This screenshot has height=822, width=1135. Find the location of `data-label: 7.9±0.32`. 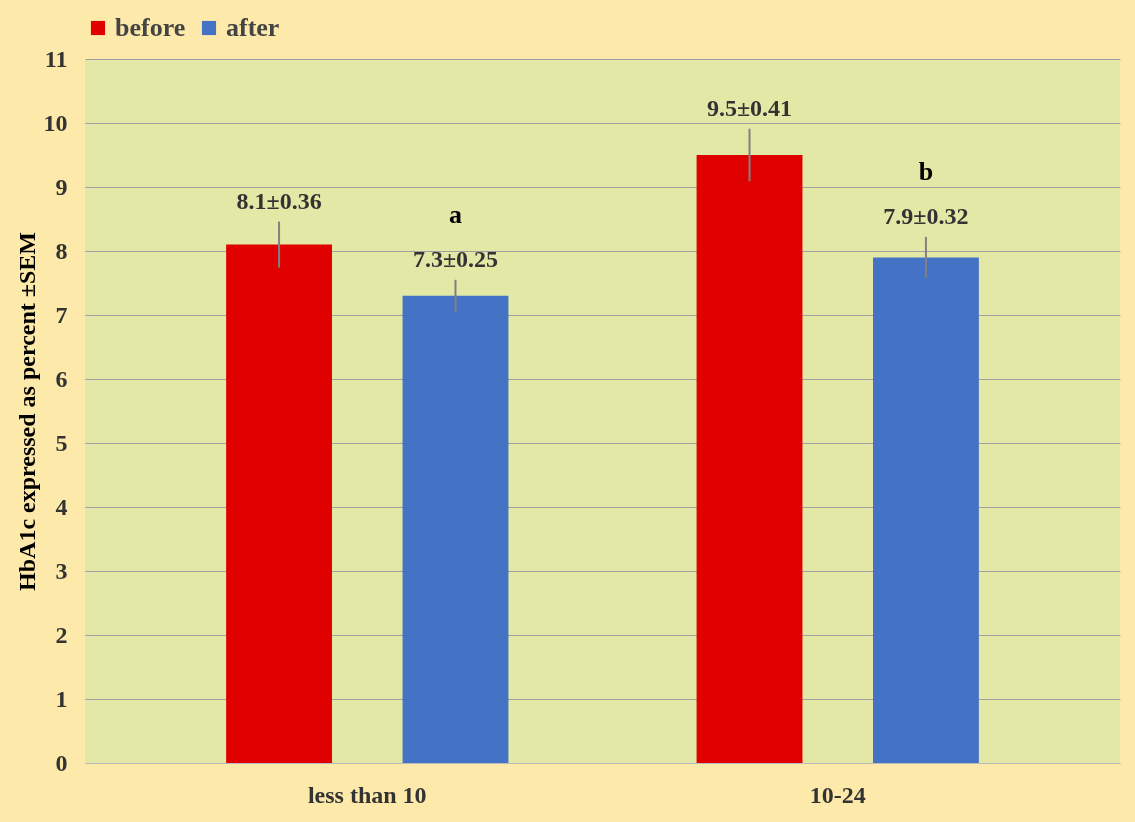

data-label: 7.9±0.32 is located at coordinates (926, 215).